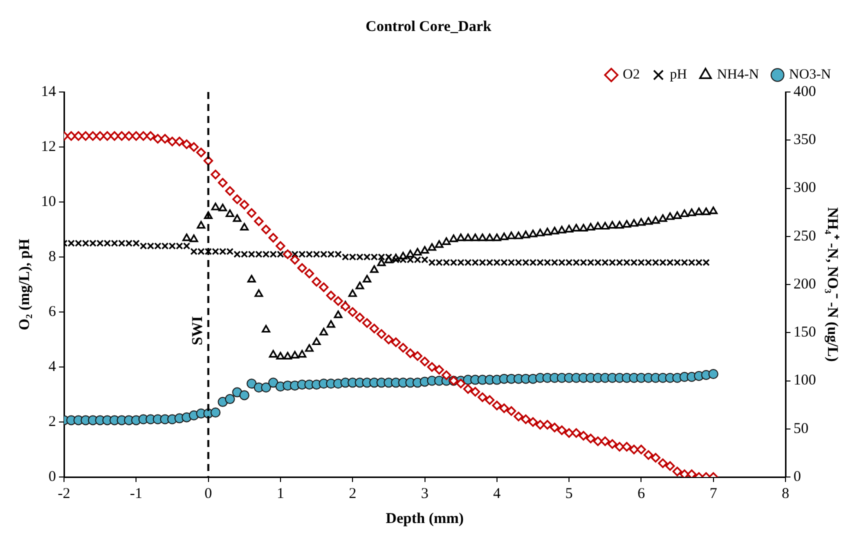  Describe the element at coordinates (805, 188) in the screenshot. I see `y2-tick-label: 300` at that location.